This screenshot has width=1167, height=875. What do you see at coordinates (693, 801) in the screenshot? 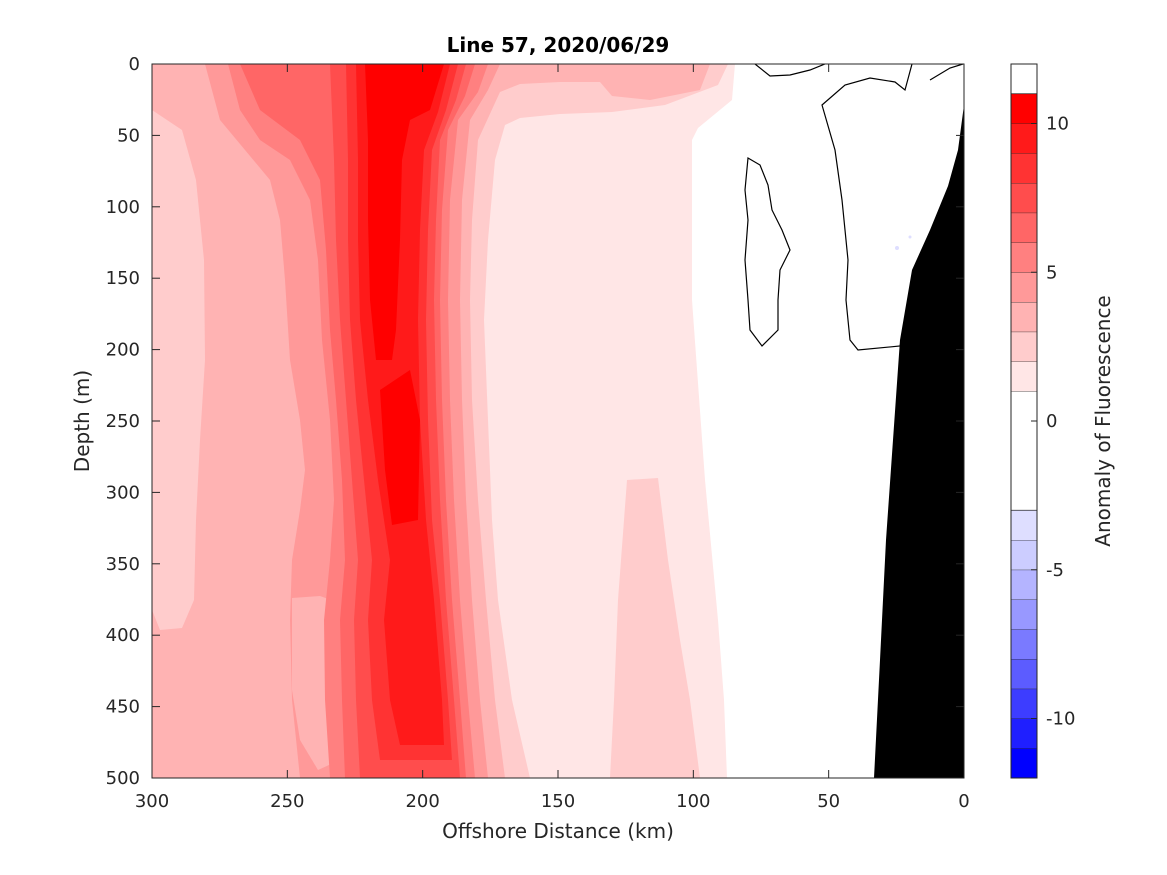
I see `x-tick-label: 100` at bounding box center [693, 801].